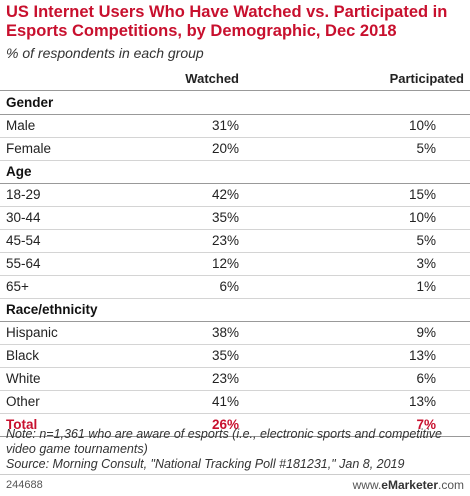 This screenshot has height=496, width=470. I want to click on watched-value: 6%, so click(229, 286).